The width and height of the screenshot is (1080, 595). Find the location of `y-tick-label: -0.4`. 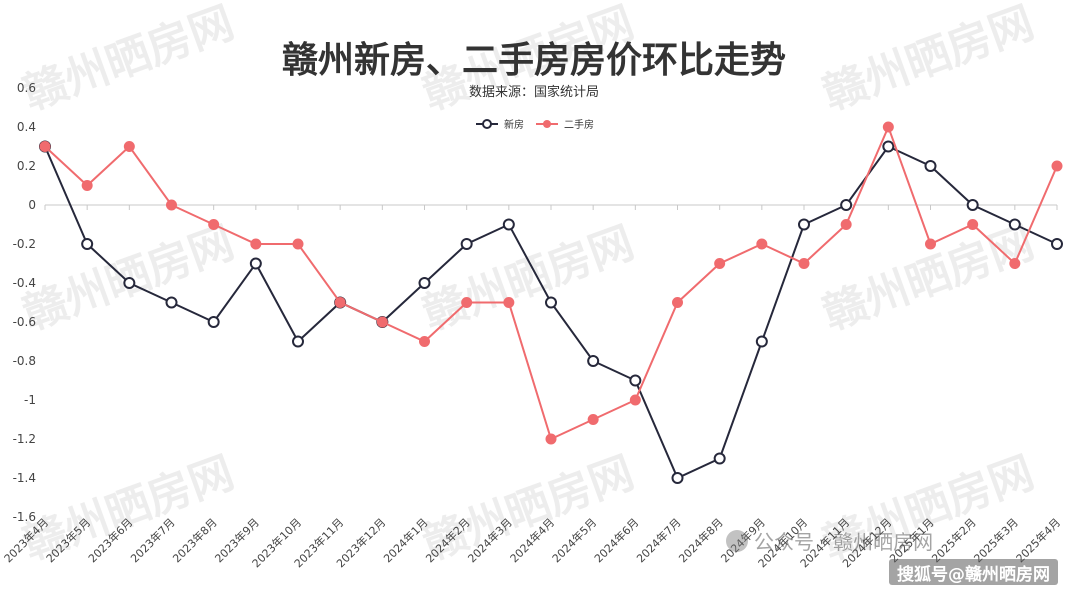

y-tick-label: -0.4 is located at coordinates (24, 283).